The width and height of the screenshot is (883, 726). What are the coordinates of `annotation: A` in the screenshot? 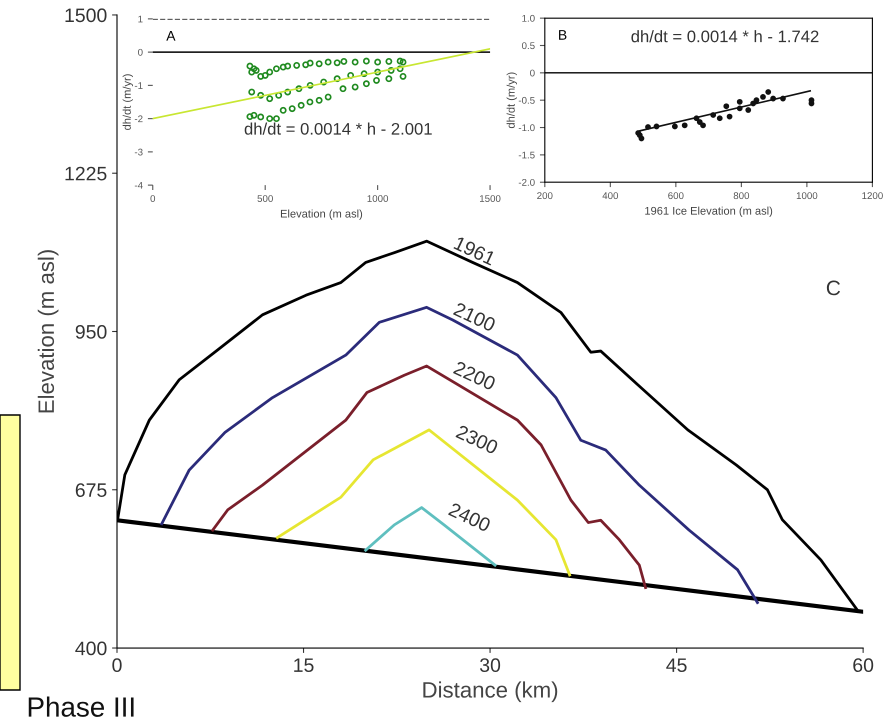 It's located at (171, 36).